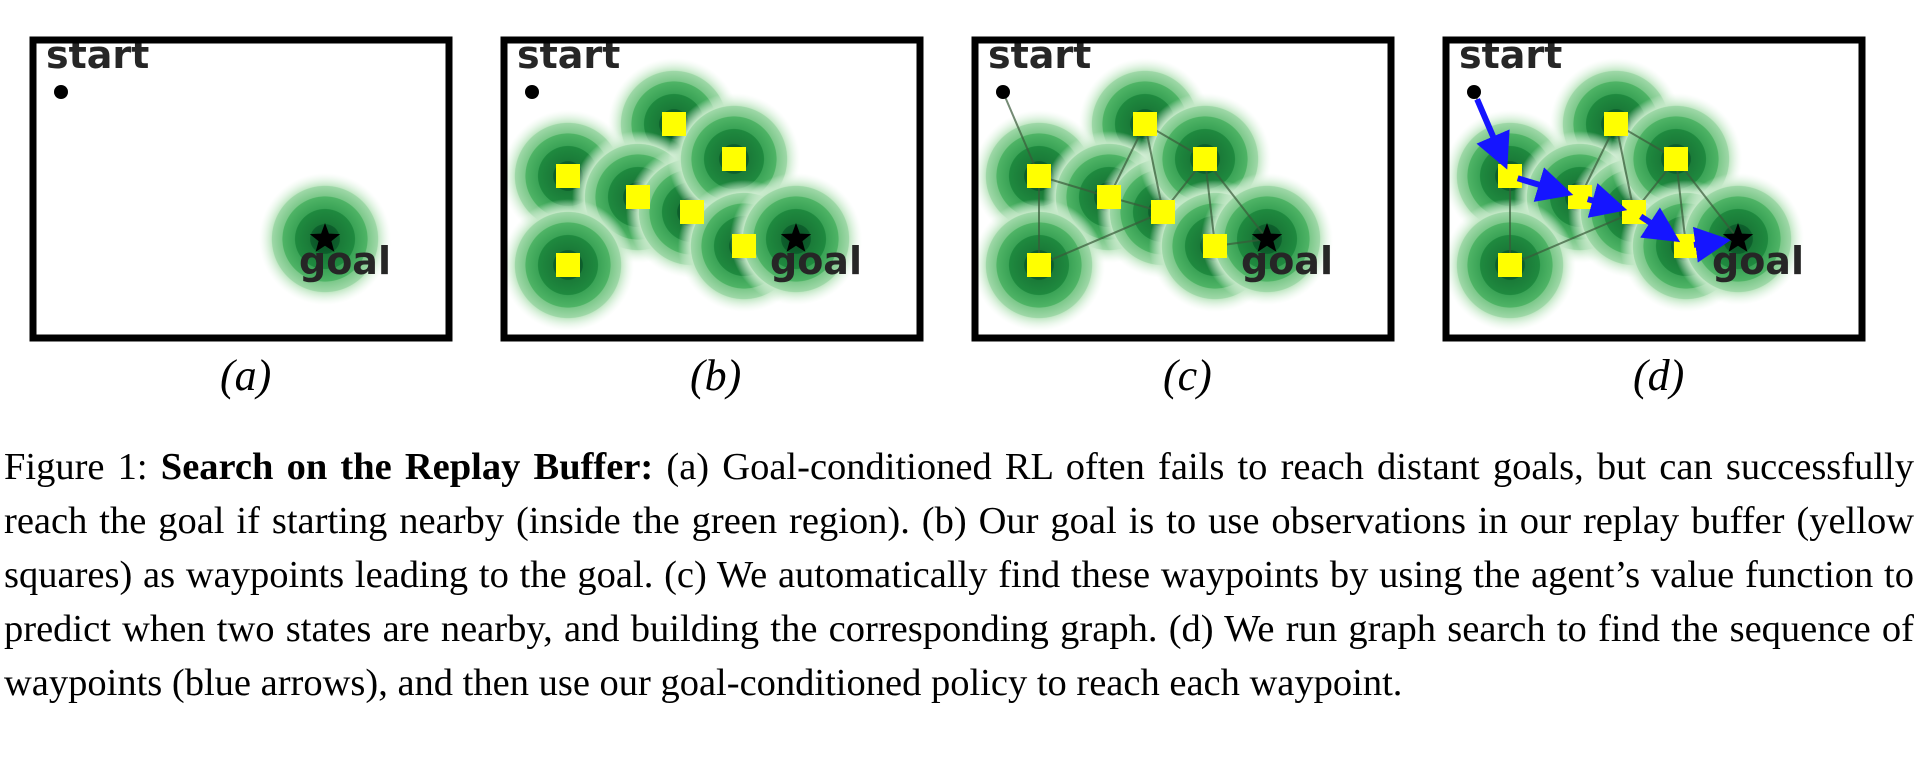 The height and width of the screenshot is (773, 1920). I want to click on subfigure-label-b: (b), so click(716, 375).